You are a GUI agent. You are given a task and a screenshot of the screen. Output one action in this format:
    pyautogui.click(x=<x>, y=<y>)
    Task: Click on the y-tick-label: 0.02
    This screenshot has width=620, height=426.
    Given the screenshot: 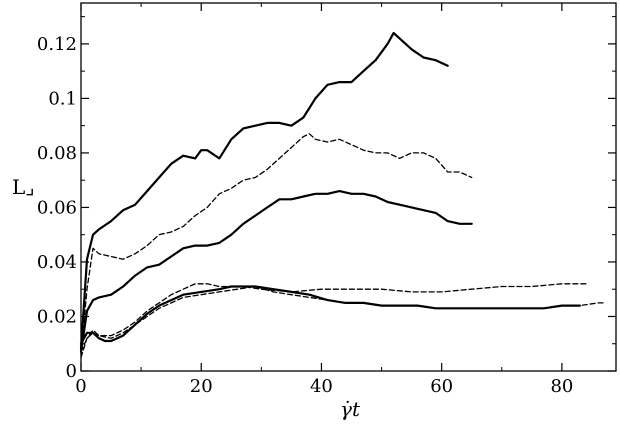 What is the action you would take?
    pyautogui.click(x=57, y=316)
    